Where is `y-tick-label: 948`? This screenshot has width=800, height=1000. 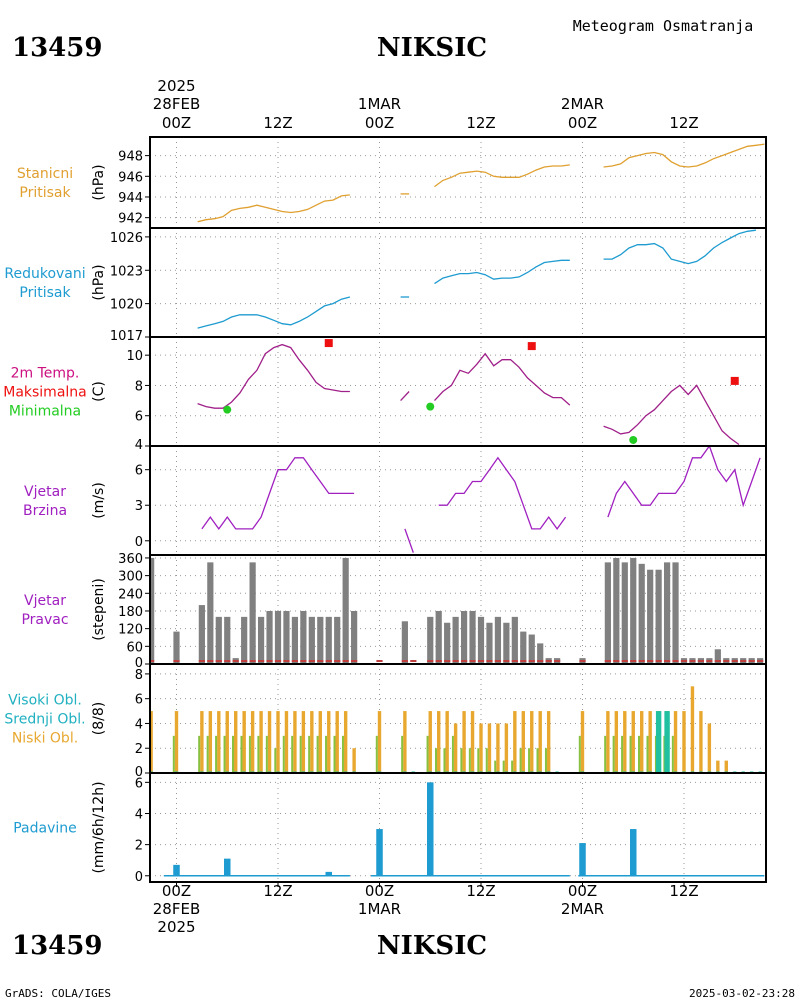 y-tick-label: 948 is located at coordinates (130, 157).